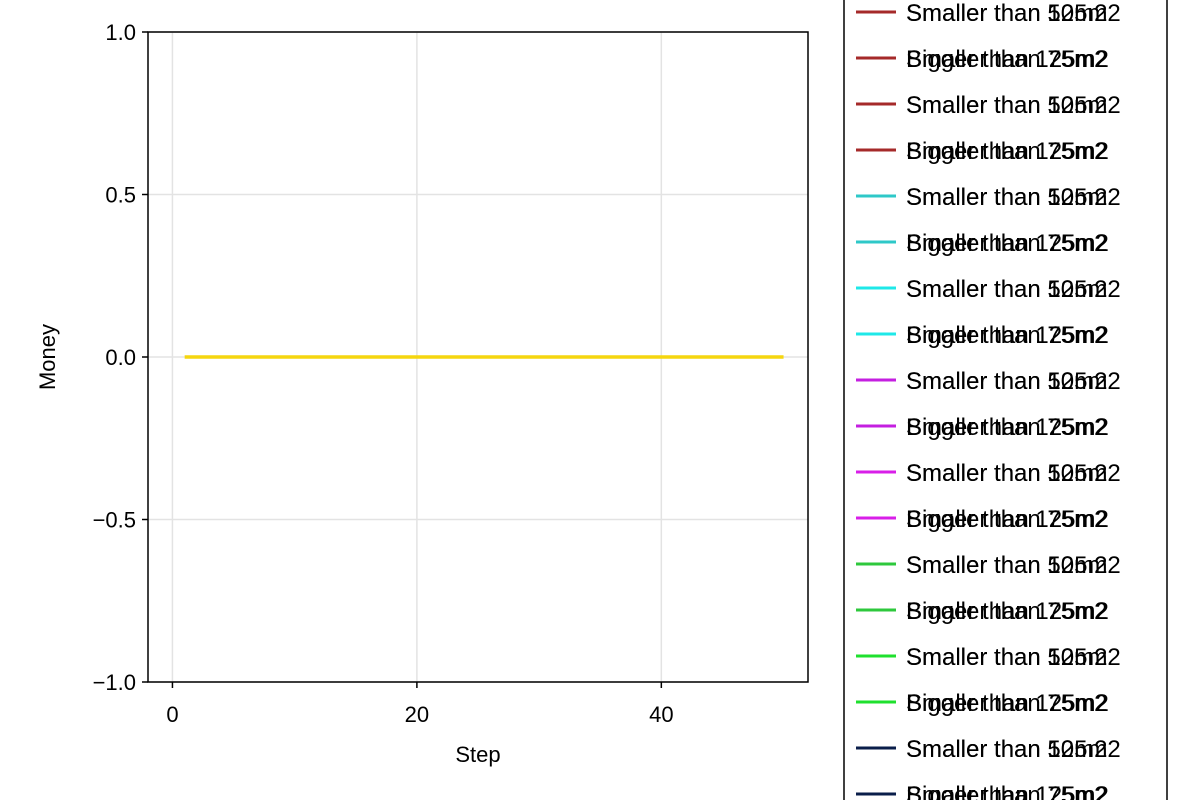  I want to click on legend-label-9-0: Bigger than 125m2, so click(1007, 427).